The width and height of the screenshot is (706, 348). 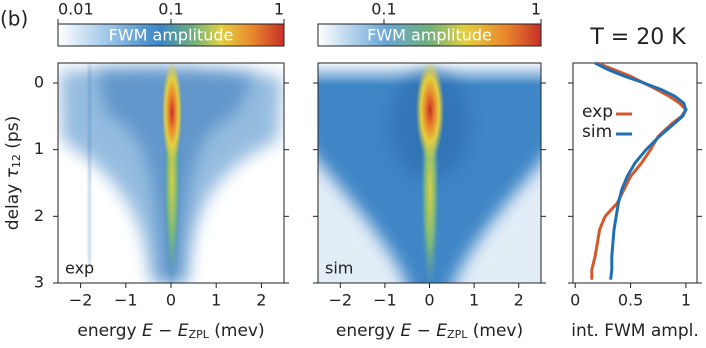 What do you see at coordinates (630, 300) in the screenshot?
I see `x-tick-label: 0.5` at bounding box center [630, 300].